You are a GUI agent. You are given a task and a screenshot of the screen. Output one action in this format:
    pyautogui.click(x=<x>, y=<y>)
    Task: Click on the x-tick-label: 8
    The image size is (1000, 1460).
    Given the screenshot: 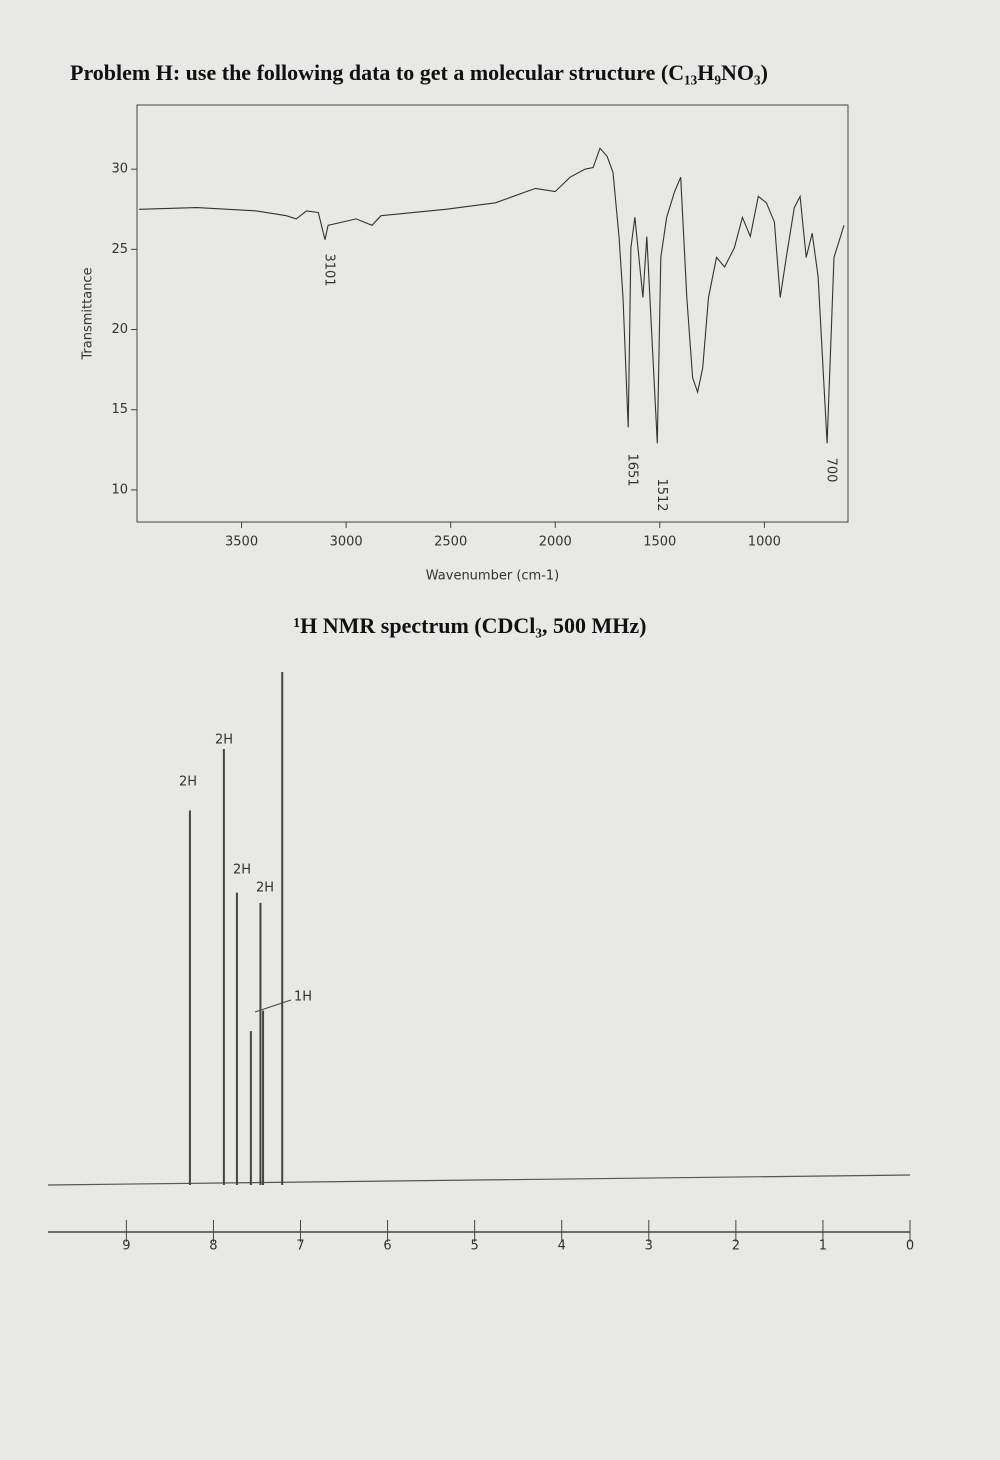 What is the action you would take?
    pyautogui.click(x=213, y=1246)
    